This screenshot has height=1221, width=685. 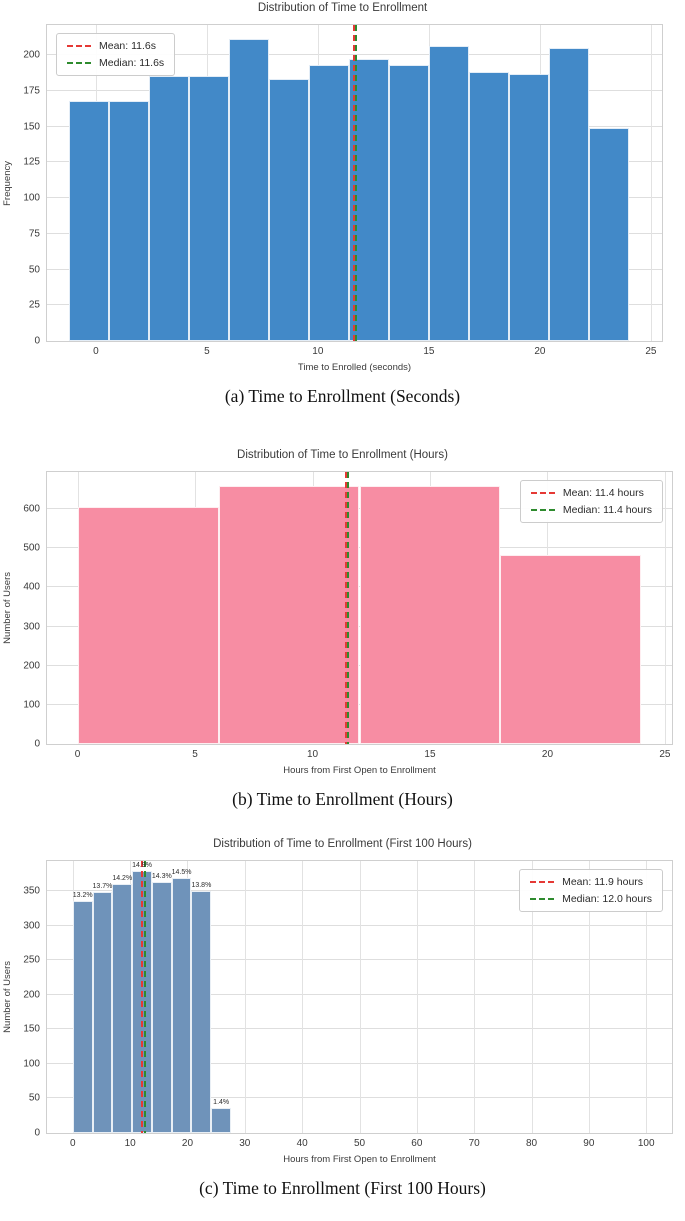 I want to click on x-tick-label: 70, so click(x=474, y=1143).